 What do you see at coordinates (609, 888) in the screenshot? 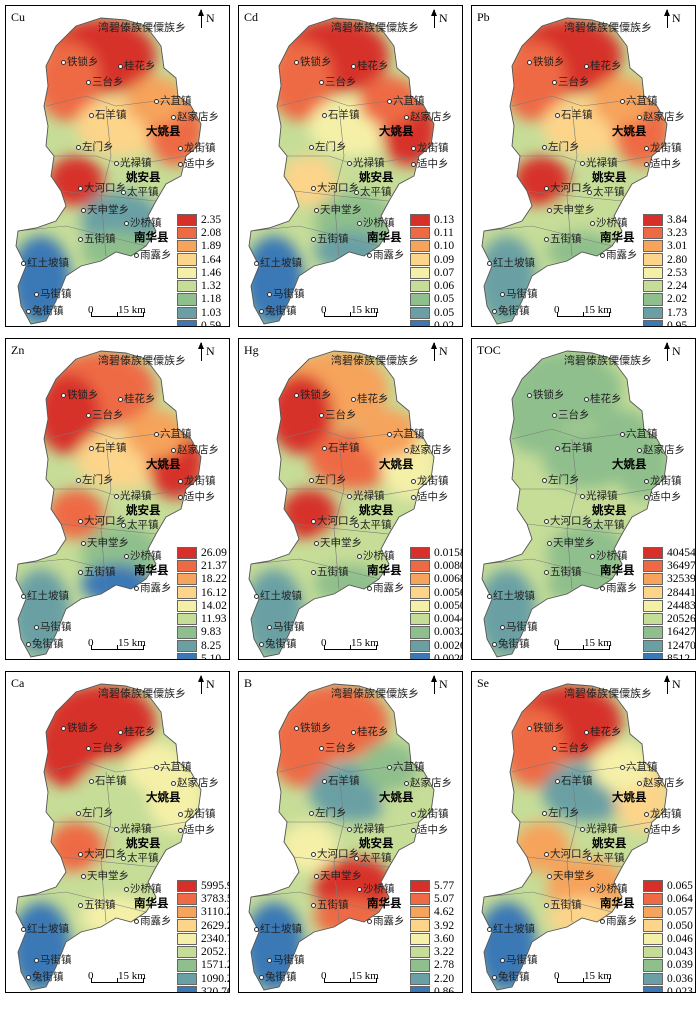
I see `place-label-shaqiao: 沙桥镇` at bounding box center [609, 888].